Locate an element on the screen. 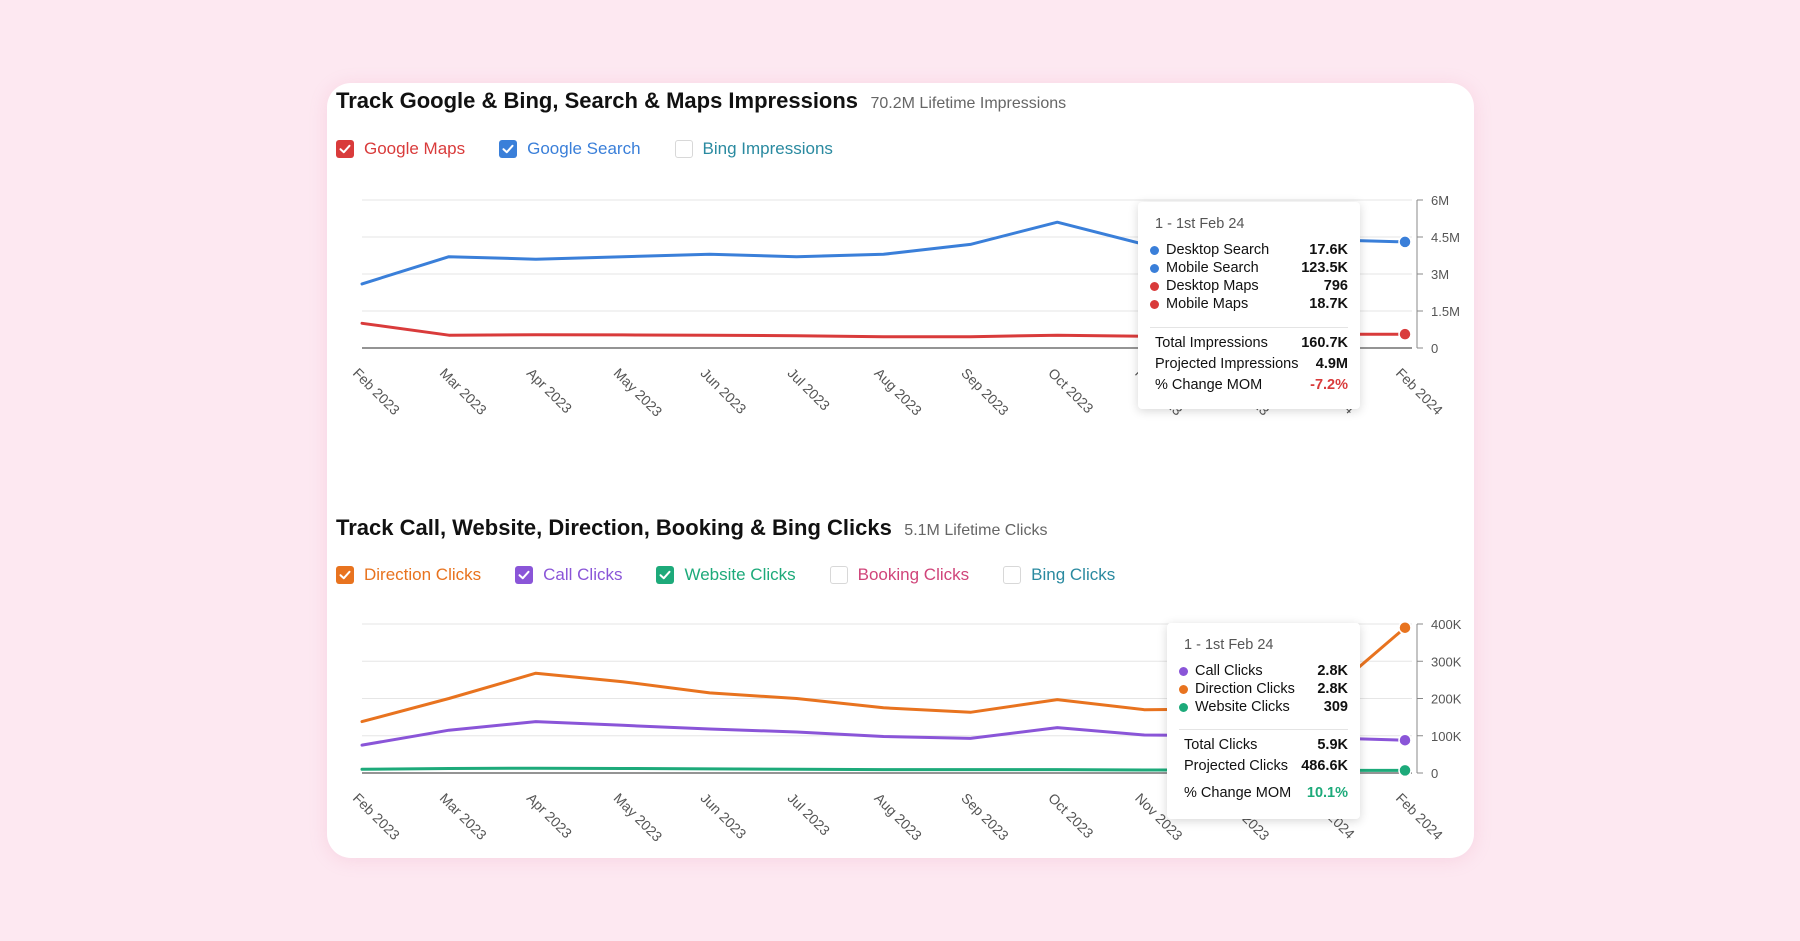 This screenshot has width=1800, height=941. legend-bing-clicks: Bing Clicks is located at coordinates (1059, 575).